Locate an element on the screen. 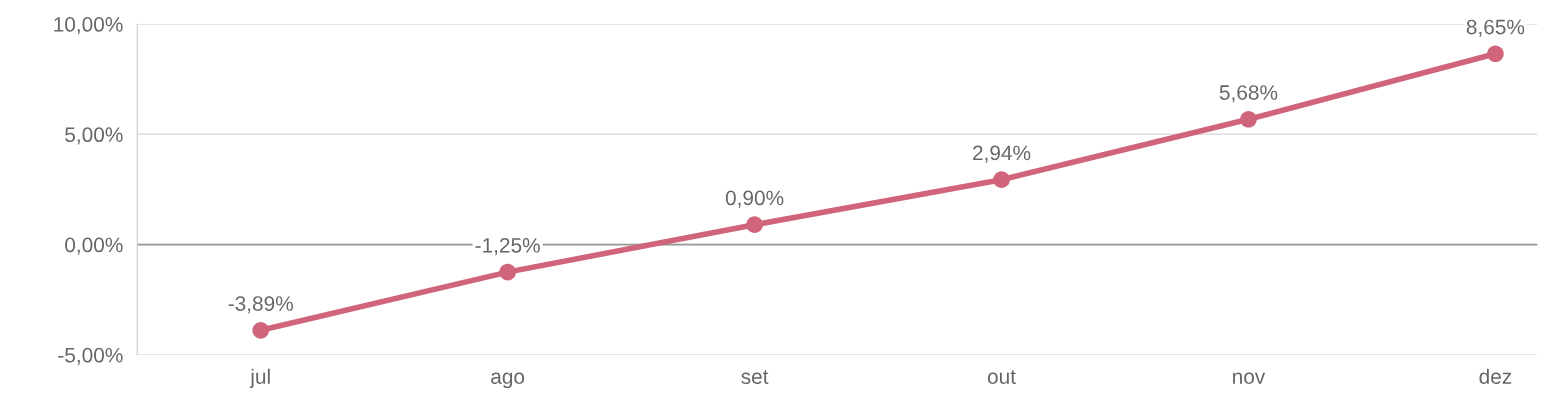 This screenshot has width=1542, height=414. x-tick-label: jul is located at coordinates (259, 378).